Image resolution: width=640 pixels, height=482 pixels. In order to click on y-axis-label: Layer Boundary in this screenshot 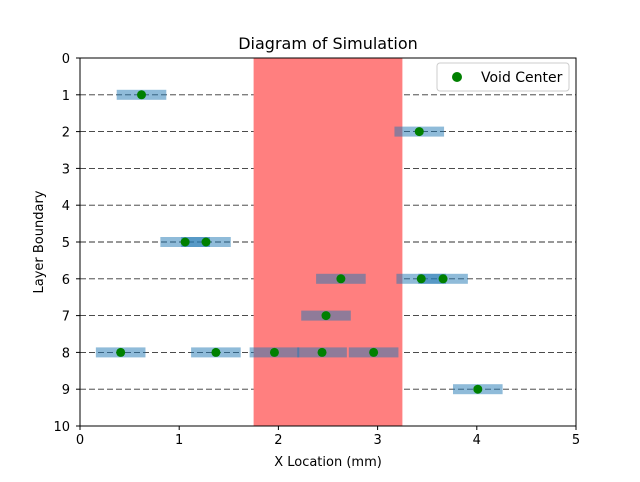, I will do `click(39, 241)`.